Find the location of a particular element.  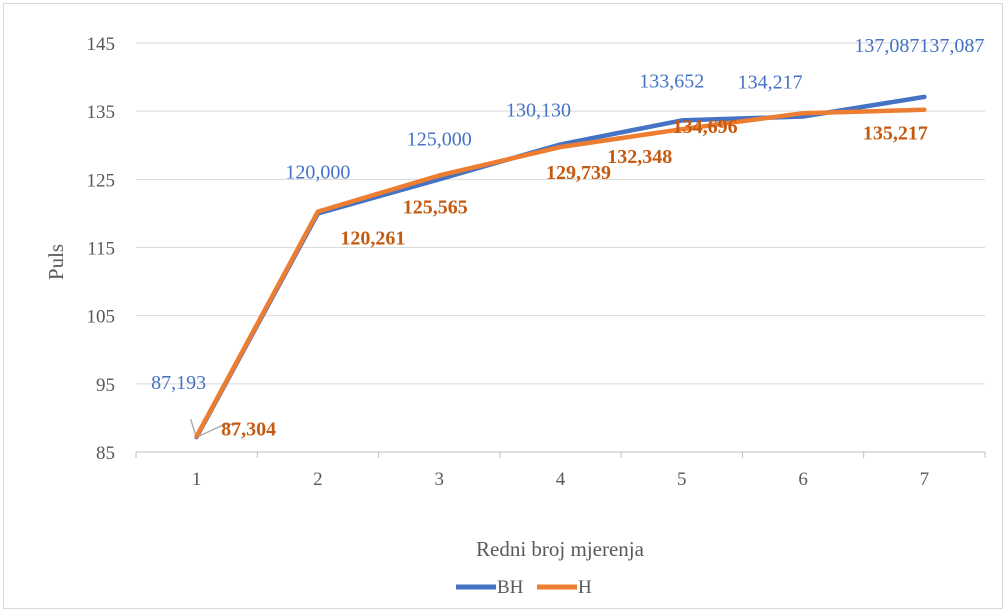

data-label-bh: 130,130 is located at coordinates (538, 110).